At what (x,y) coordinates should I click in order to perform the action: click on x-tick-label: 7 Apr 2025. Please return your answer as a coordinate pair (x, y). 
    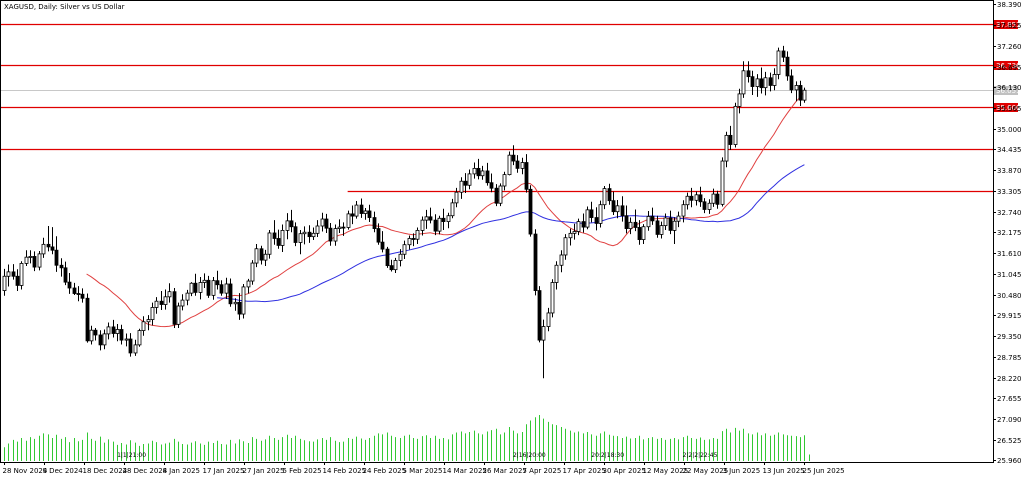
    Looking at the image, I should click on (542, 471).